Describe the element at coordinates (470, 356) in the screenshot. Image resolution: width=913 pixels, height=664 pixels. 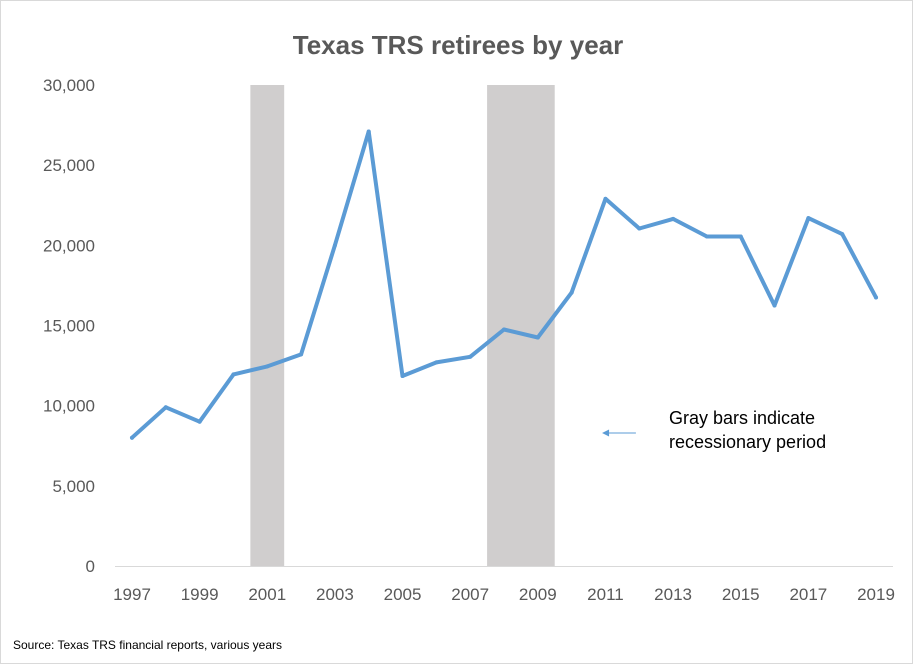
I see `data-point-2007` at that location.